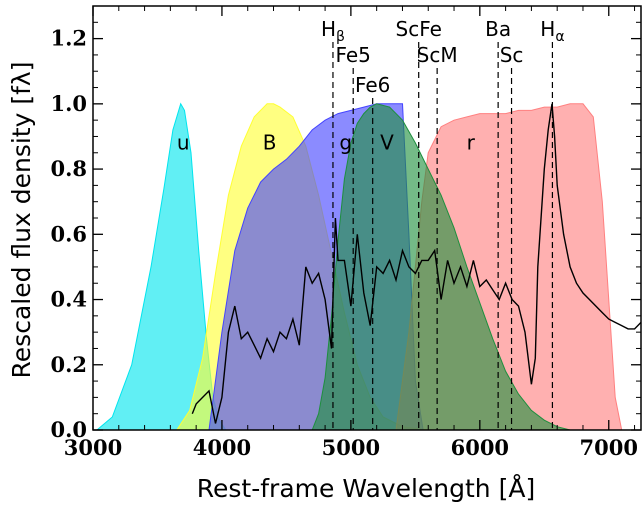  Describe the element at coordinates (68, 38) in the screenshot. I see `y-tick-label: 1.2` at that location.